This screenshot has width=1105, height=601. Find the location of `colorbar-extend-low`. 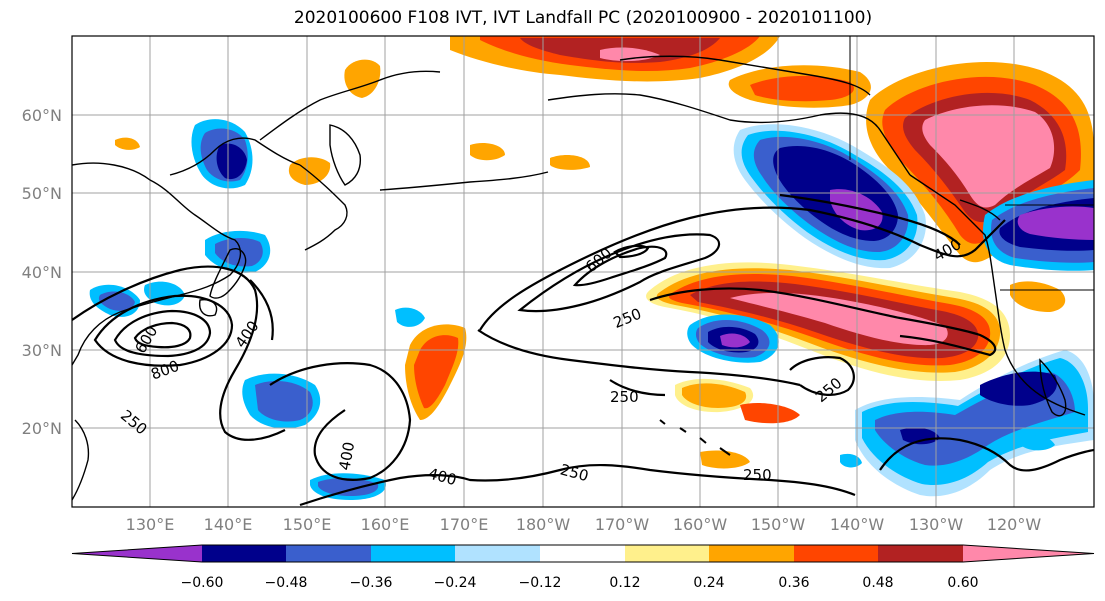

colorbar-extend-low is located at coordinates (137, 553).